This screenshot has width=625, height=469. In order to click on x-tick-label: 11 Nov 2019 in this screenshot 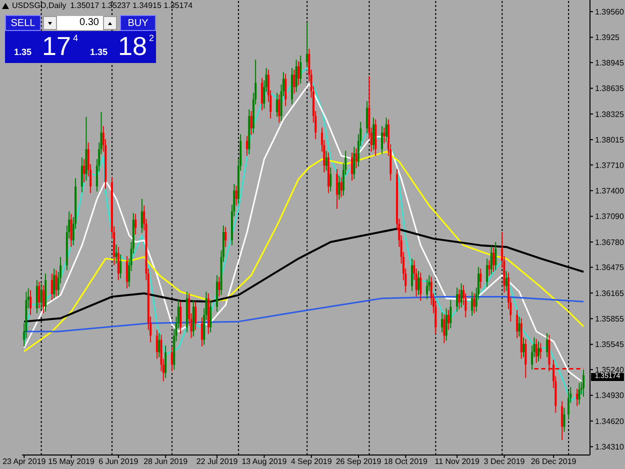, I will do `click(457, 461)`.